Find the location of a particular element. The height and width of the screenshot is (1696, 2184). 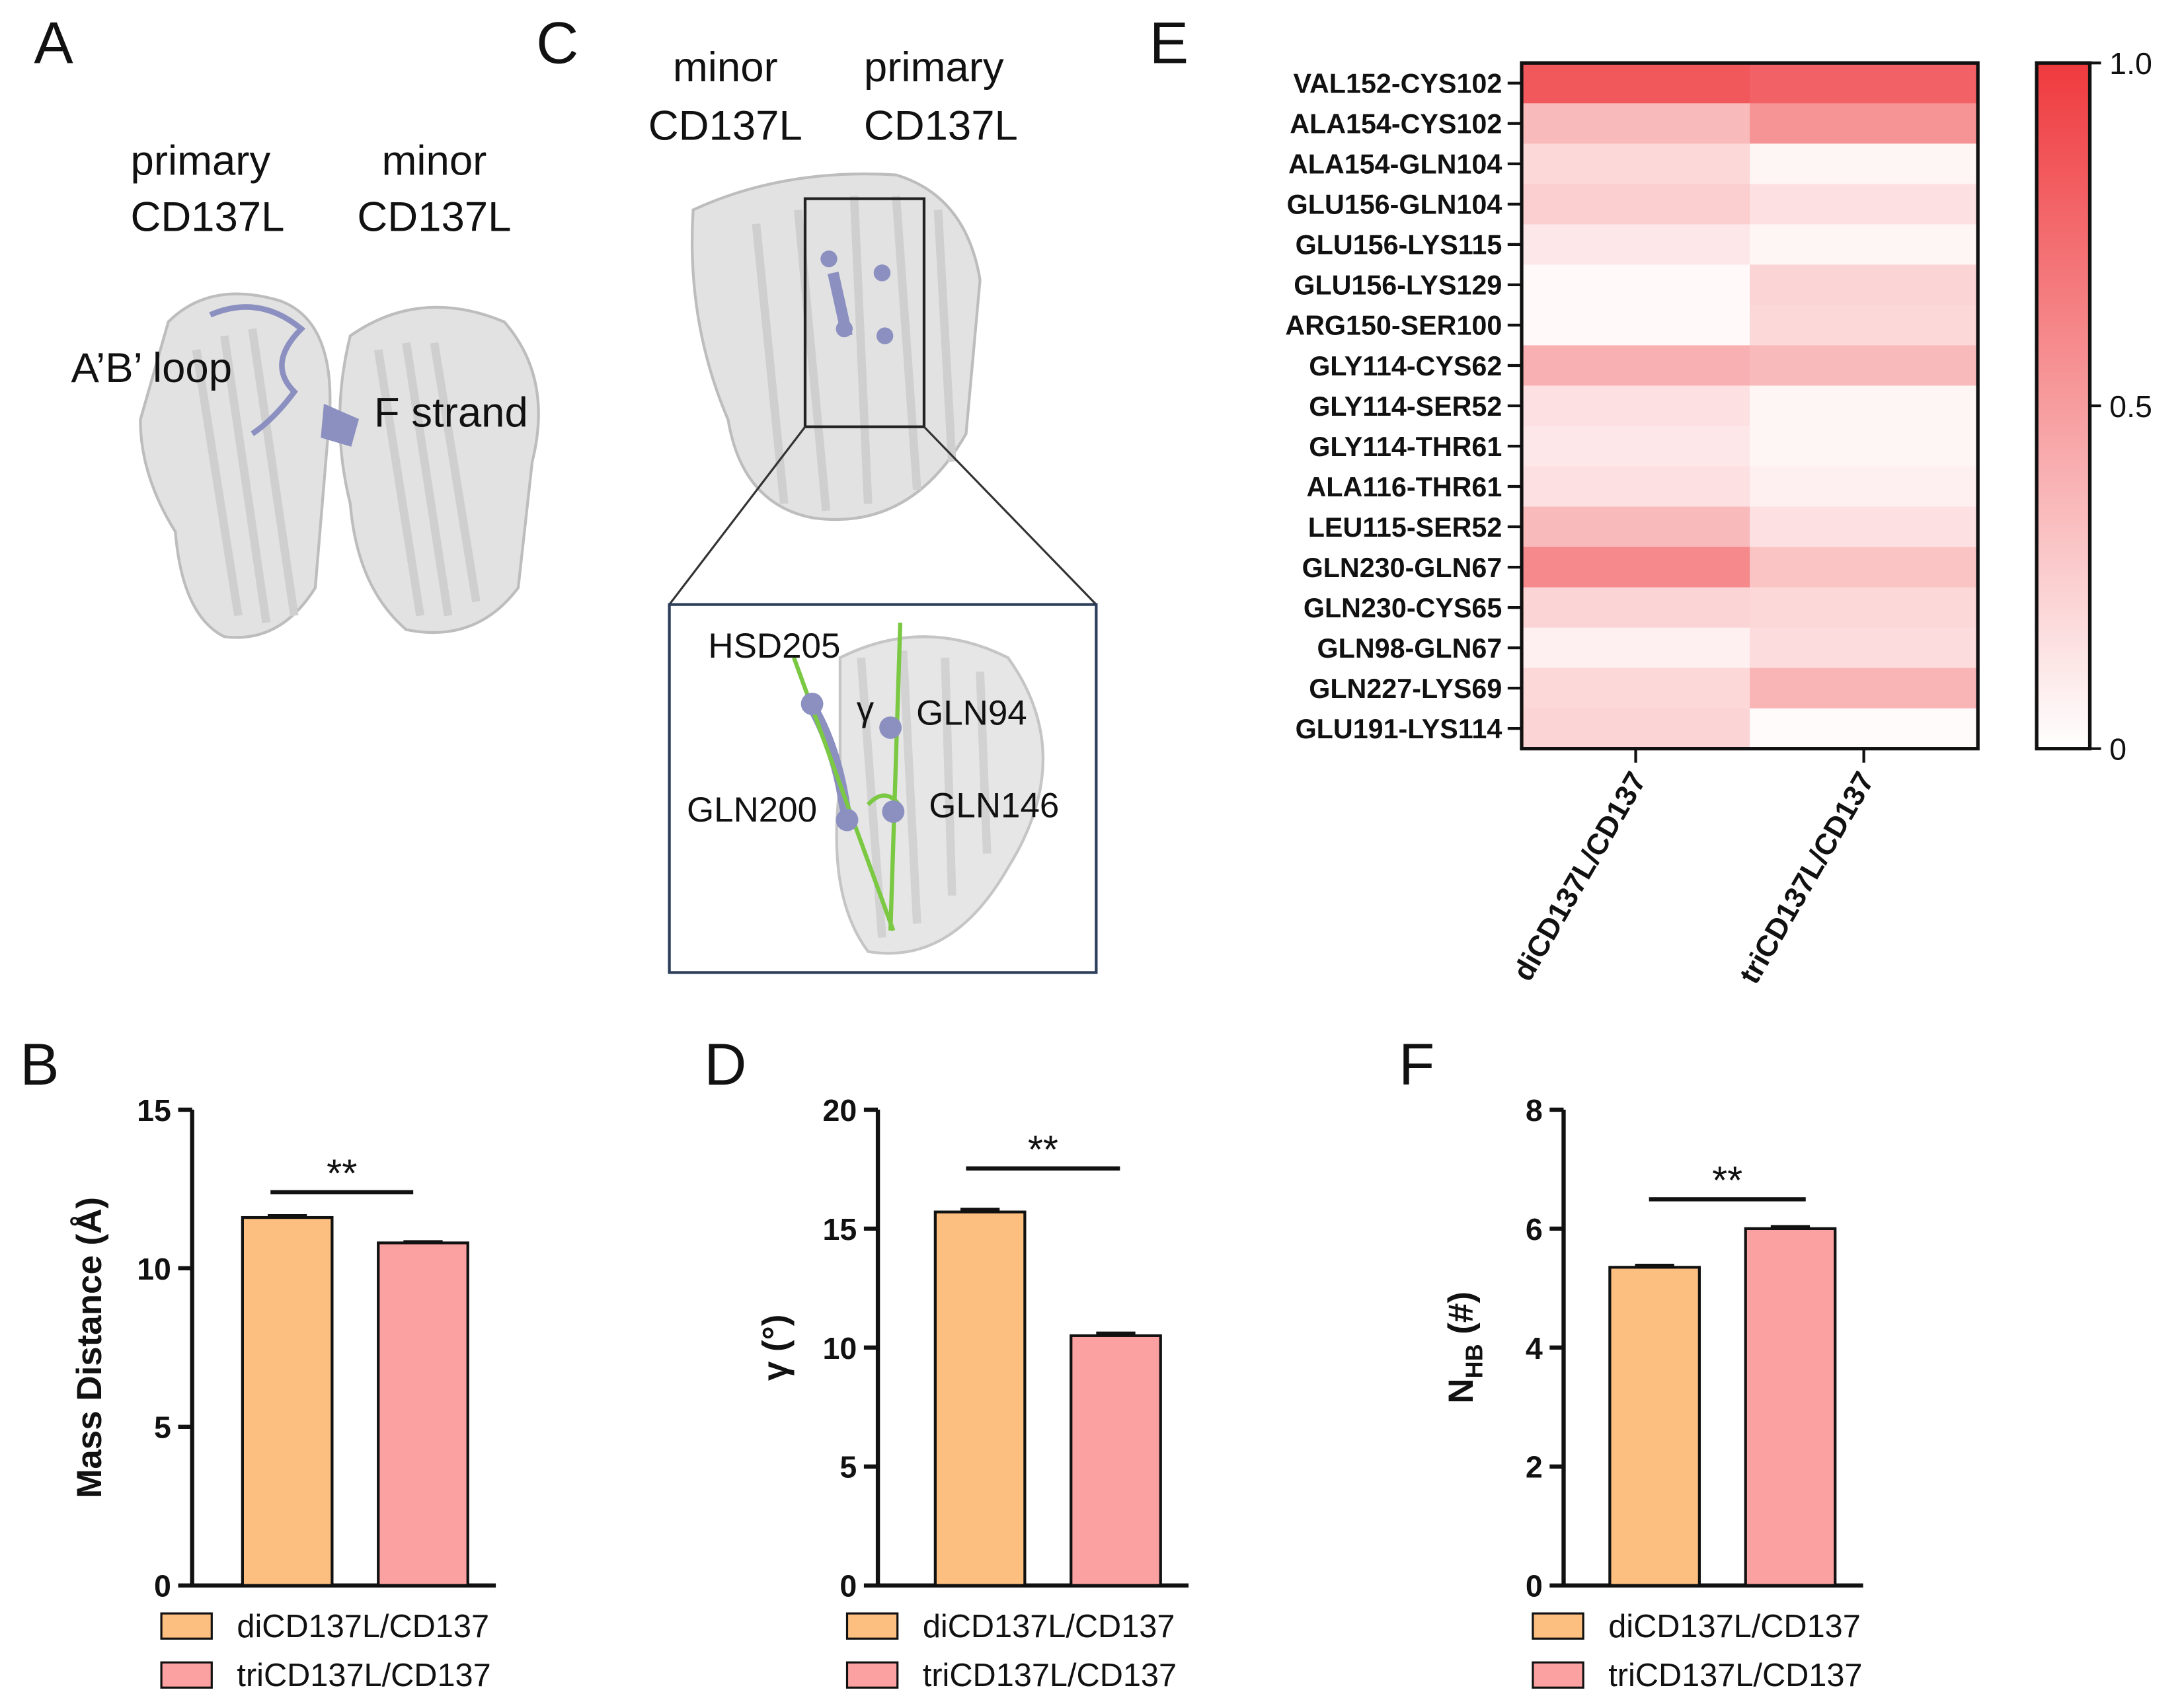

panel-letter: A is located at coordinates (53, 42).